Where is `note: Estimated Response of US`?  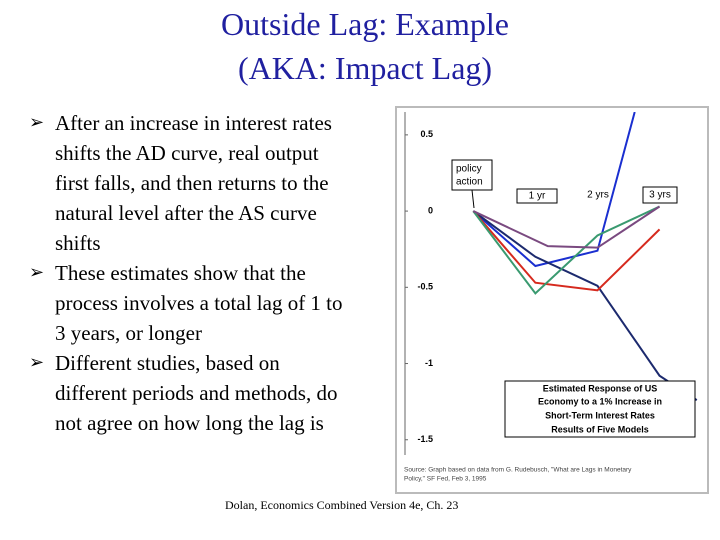 note: Estimated Response of US is located at coordinates (600, 388).